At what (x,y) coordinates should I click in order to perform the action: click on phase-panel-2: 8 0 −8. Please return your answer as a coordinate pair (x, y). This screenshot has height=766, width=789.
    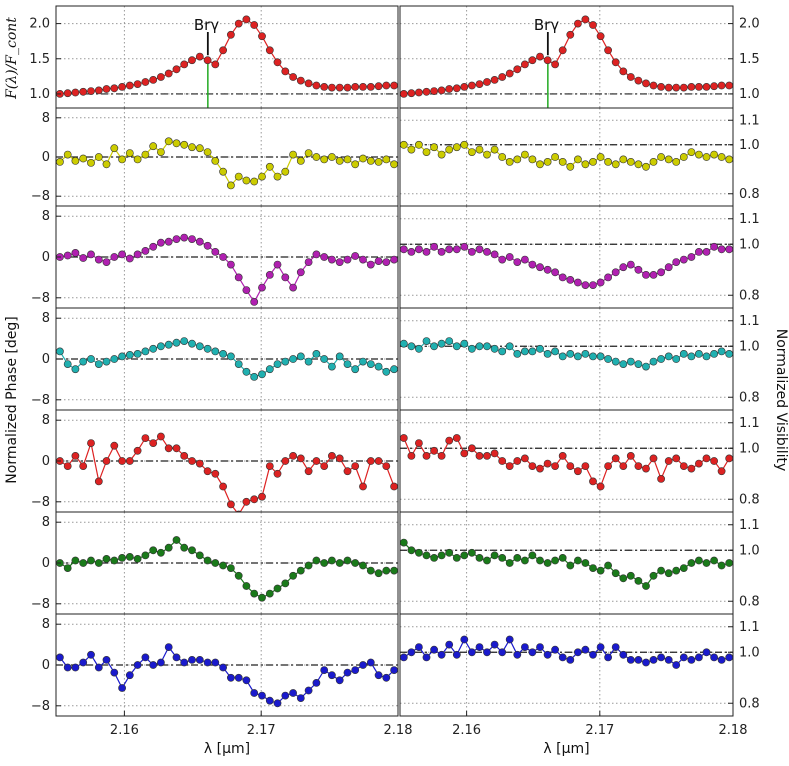
    Looking at the image, I should click on (215, 257).